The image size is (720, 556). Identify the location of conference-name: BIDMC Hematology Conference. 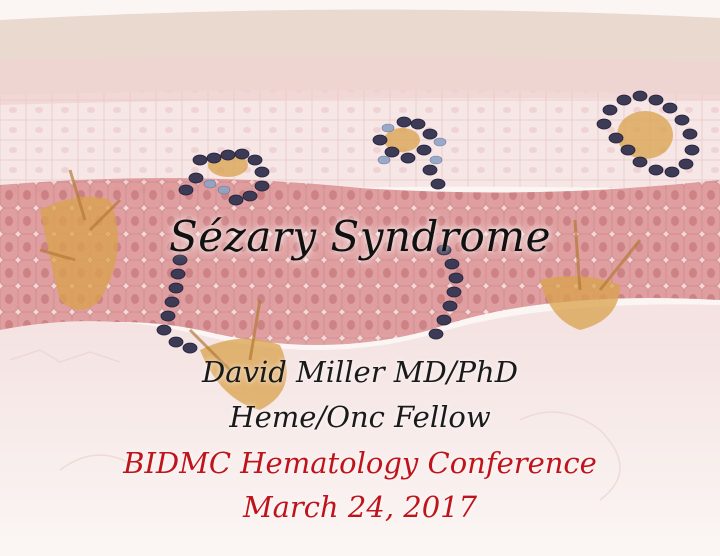
(360, 463).